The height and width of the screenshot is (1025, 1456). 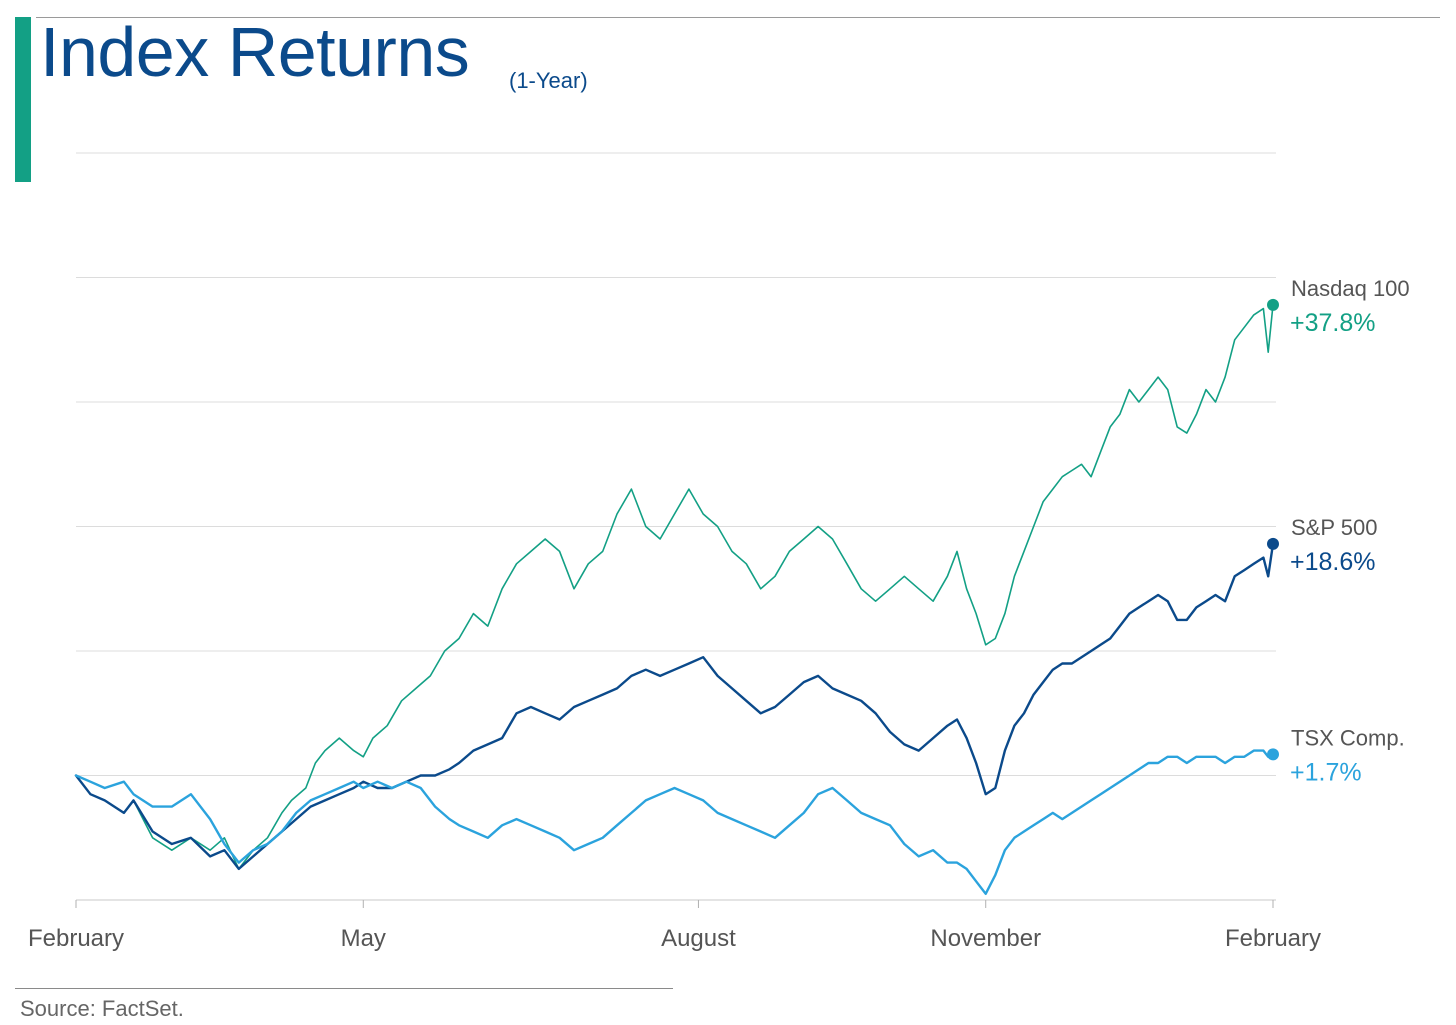 What do you see at coordinates (548, 80) in the screenshot?
I see `chart-subtitle: (1-Year)` at bounding box center [548, 80].